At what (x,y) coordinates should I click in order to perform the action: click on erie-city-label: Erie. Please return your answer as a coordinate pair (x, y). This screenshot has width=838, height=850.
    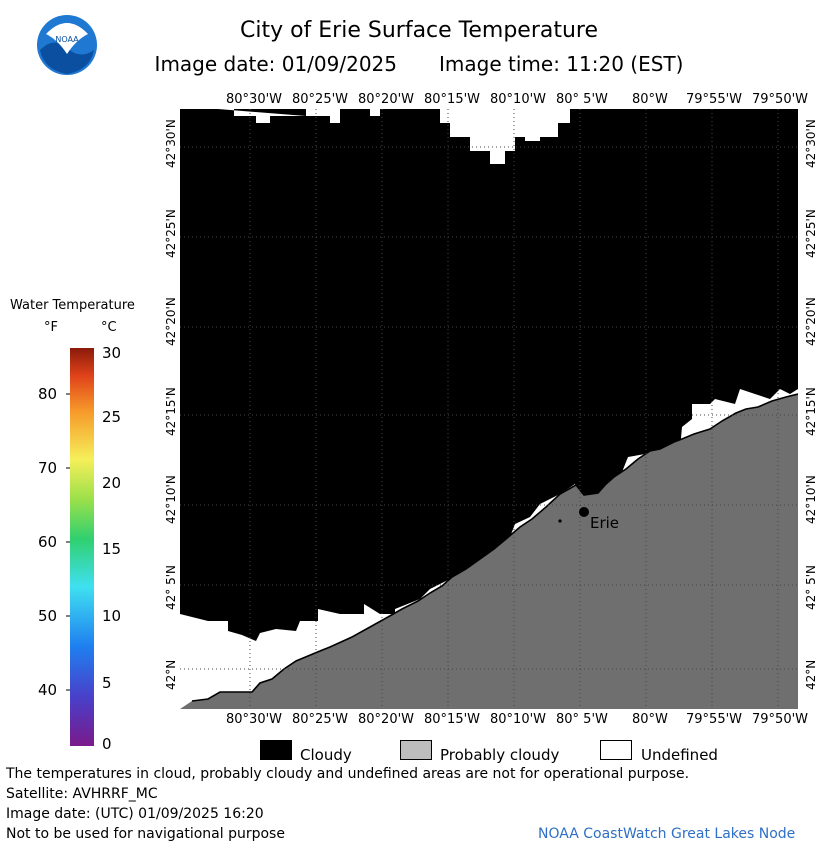
    Looking at the image, I should click on (604, 523).